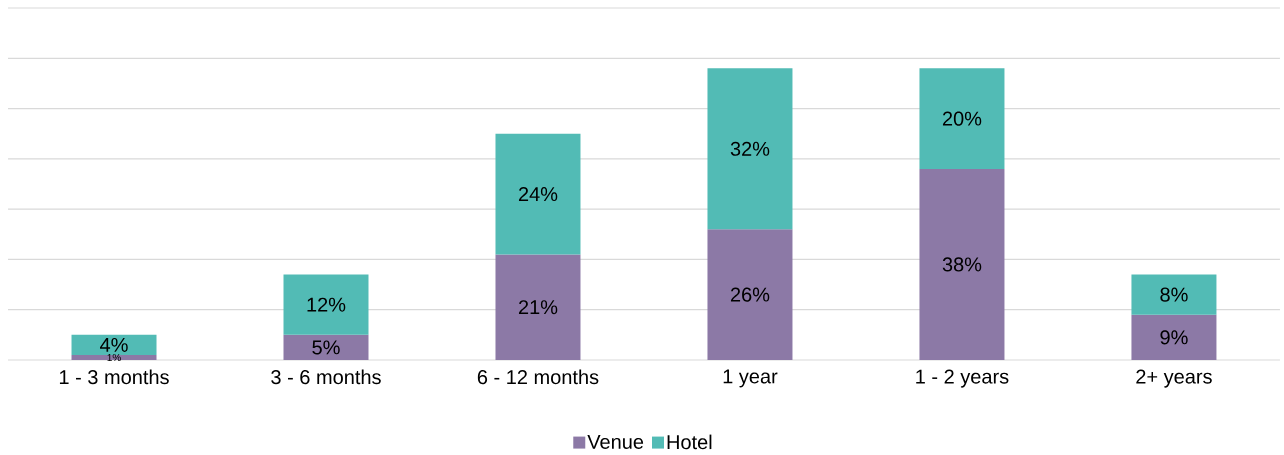 The image size is (1284, 455). I want to click on data-label: 26%, so click(750, 294).